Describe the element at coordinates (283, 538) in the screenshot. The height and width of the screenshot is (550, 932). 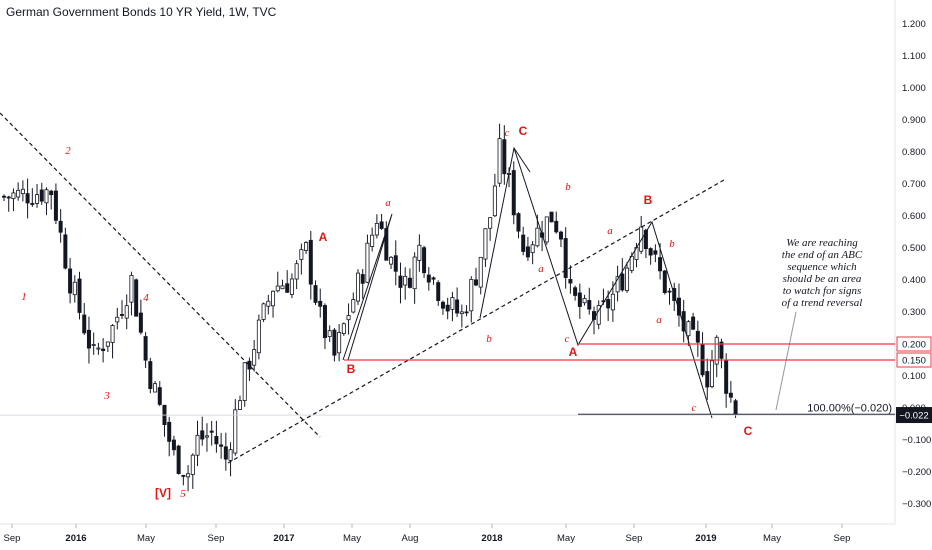
I see `x-tick-label: 2017` at that location.